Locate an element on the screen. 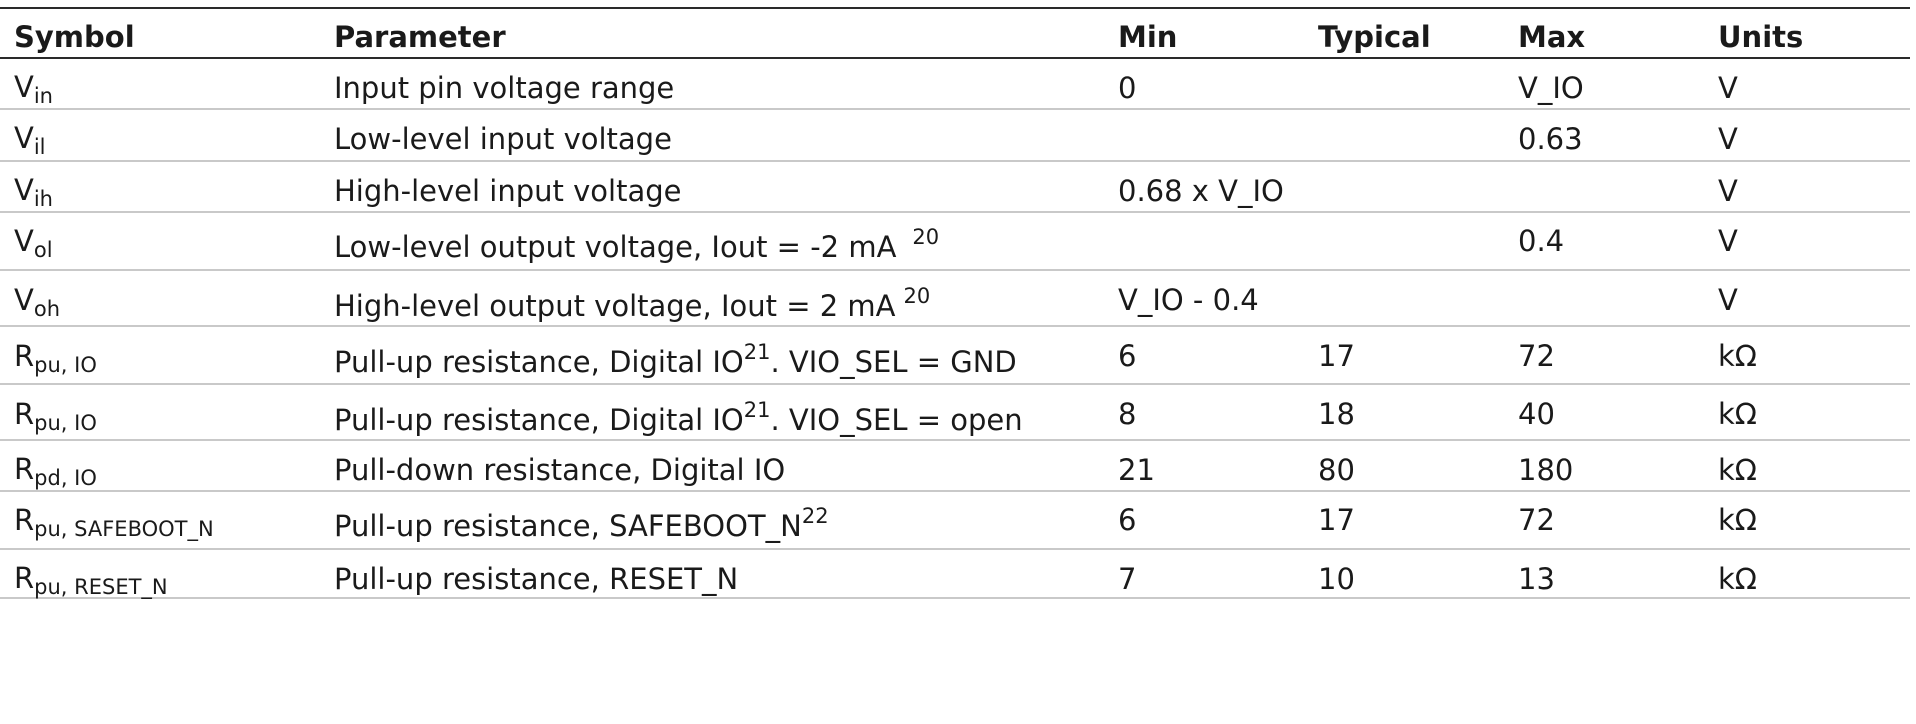 The height and width of the screenshot is (724, 1916). symbol-subscript: in is located at coordinates (43, 96).